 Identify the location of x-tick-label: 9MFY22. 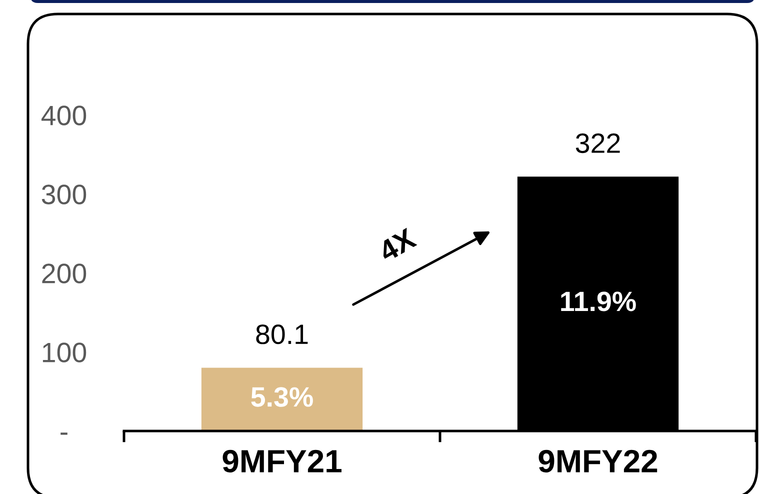
(598, 461).